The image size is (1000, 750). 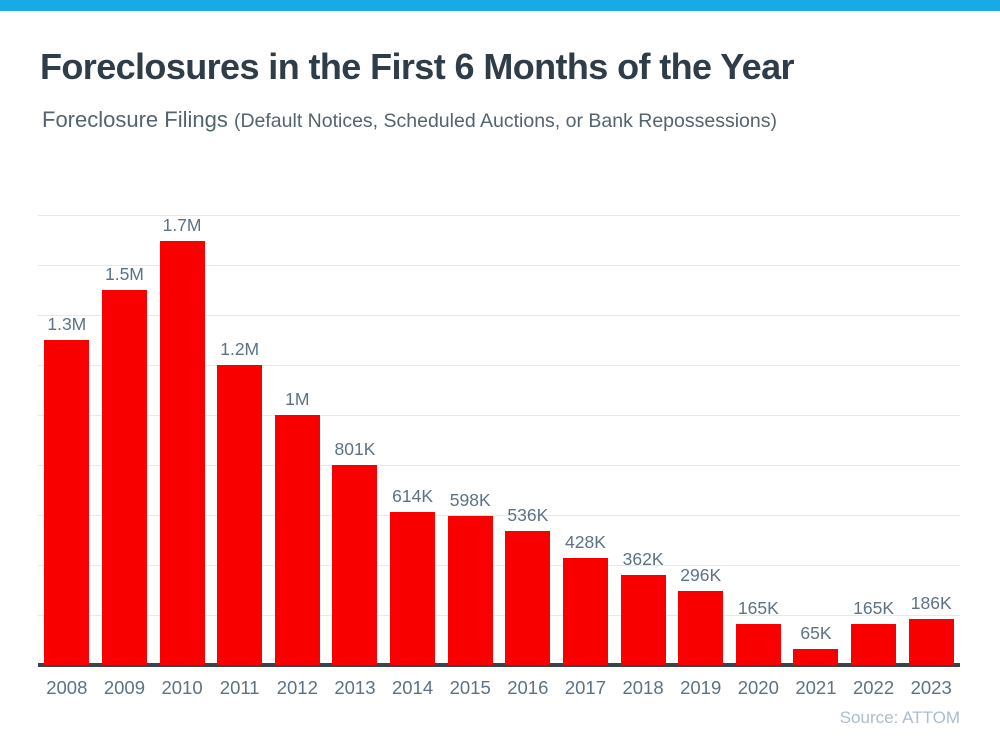 I want to click on x-axis-tick-label: 2020, so click(x=758, y=687).